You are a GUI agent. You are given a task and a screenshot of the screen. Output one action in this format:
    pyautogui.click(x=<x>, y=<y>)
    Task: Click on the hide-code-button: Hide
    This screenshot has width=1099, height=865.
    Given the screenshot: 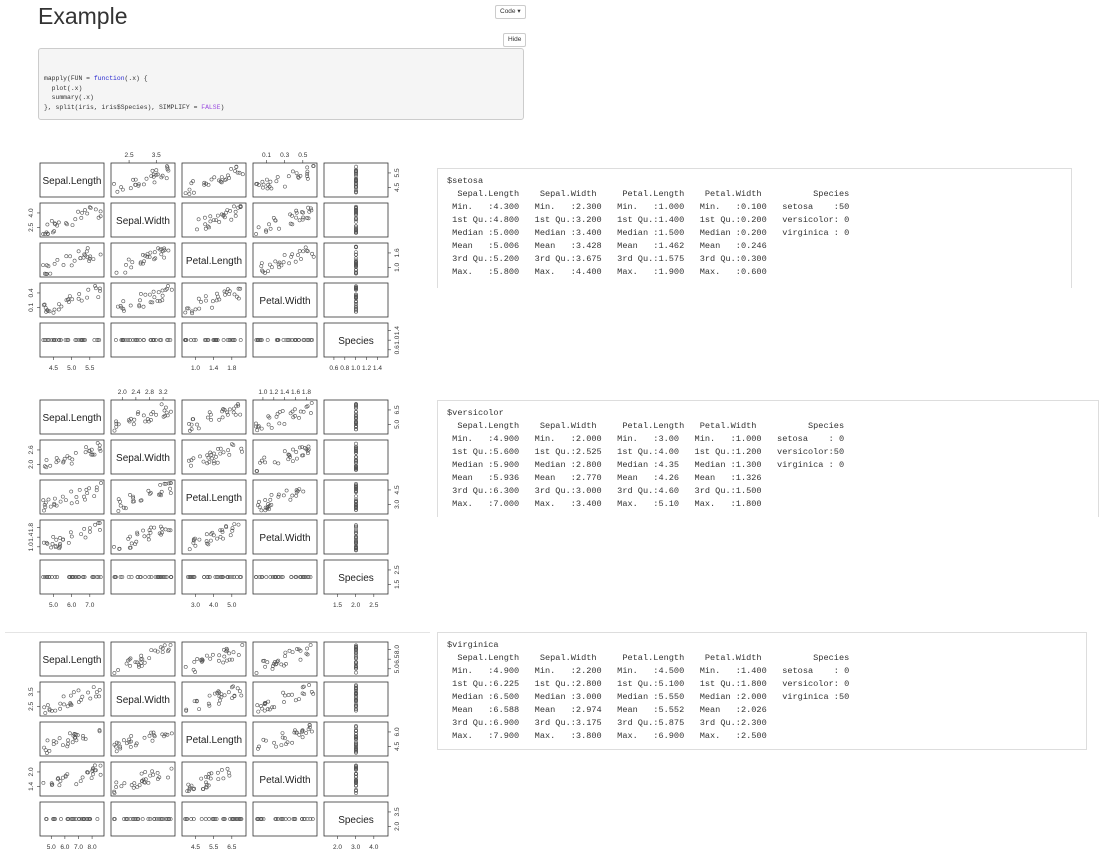 What is the action you would take?
    pyautogui.click(x=515, y=40)
    